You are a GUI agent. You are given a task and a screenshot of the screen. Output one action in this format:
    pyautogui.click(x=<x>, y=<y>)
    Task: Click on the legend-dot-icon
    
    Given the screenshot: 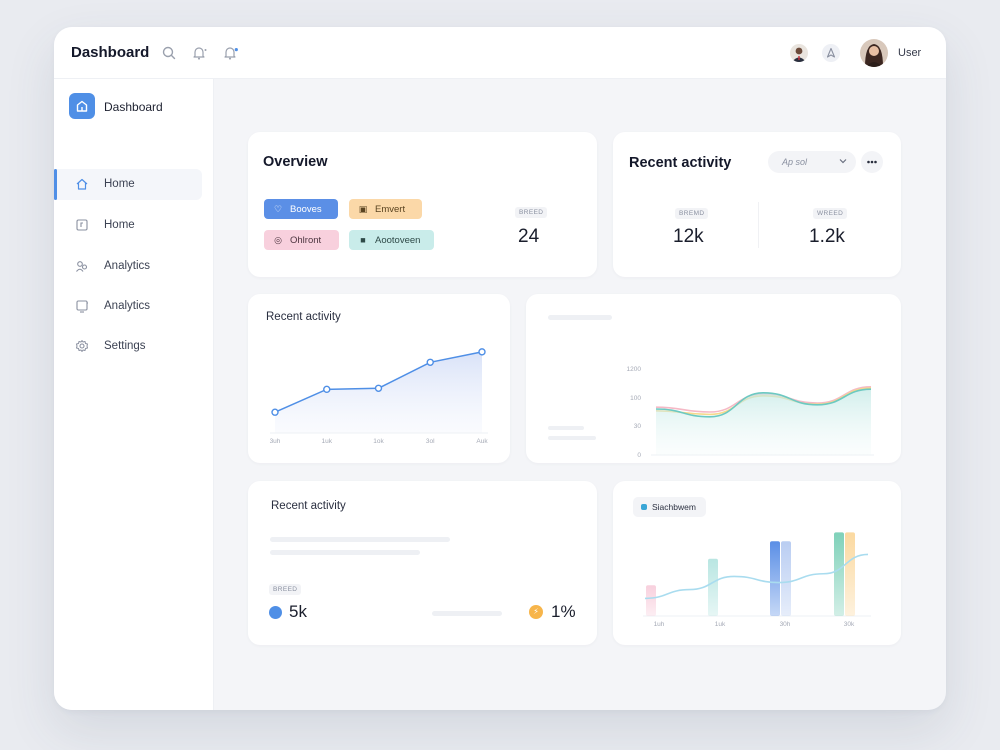 What is the action you would take?
    pyautogui.click(x=644, y=507)
    